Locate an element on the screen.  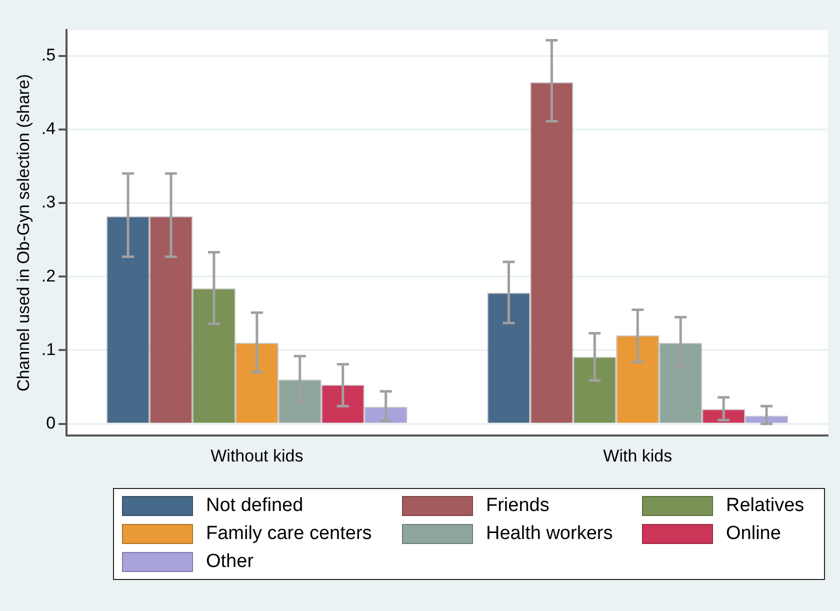
legend-label: Relatives is located at coordinates (765, 506).